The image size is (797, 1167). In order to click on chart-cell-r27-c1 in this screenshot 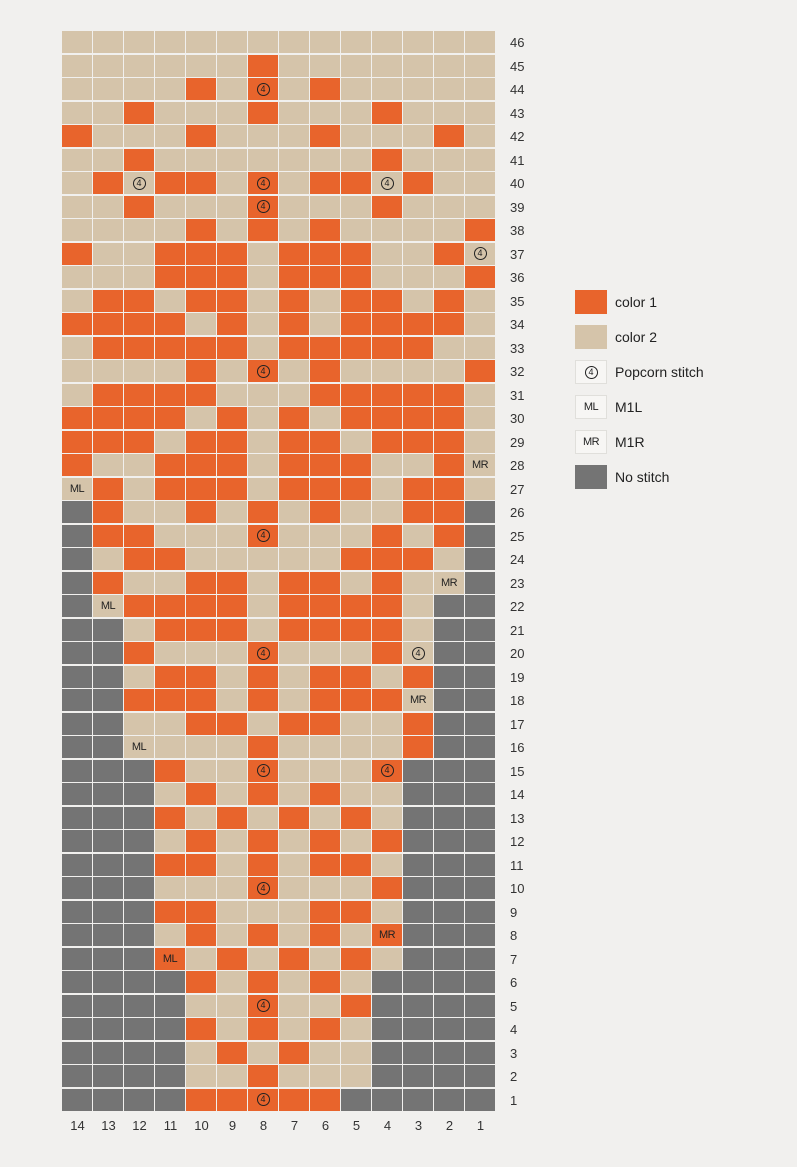, I will do `click(480, 488)`.